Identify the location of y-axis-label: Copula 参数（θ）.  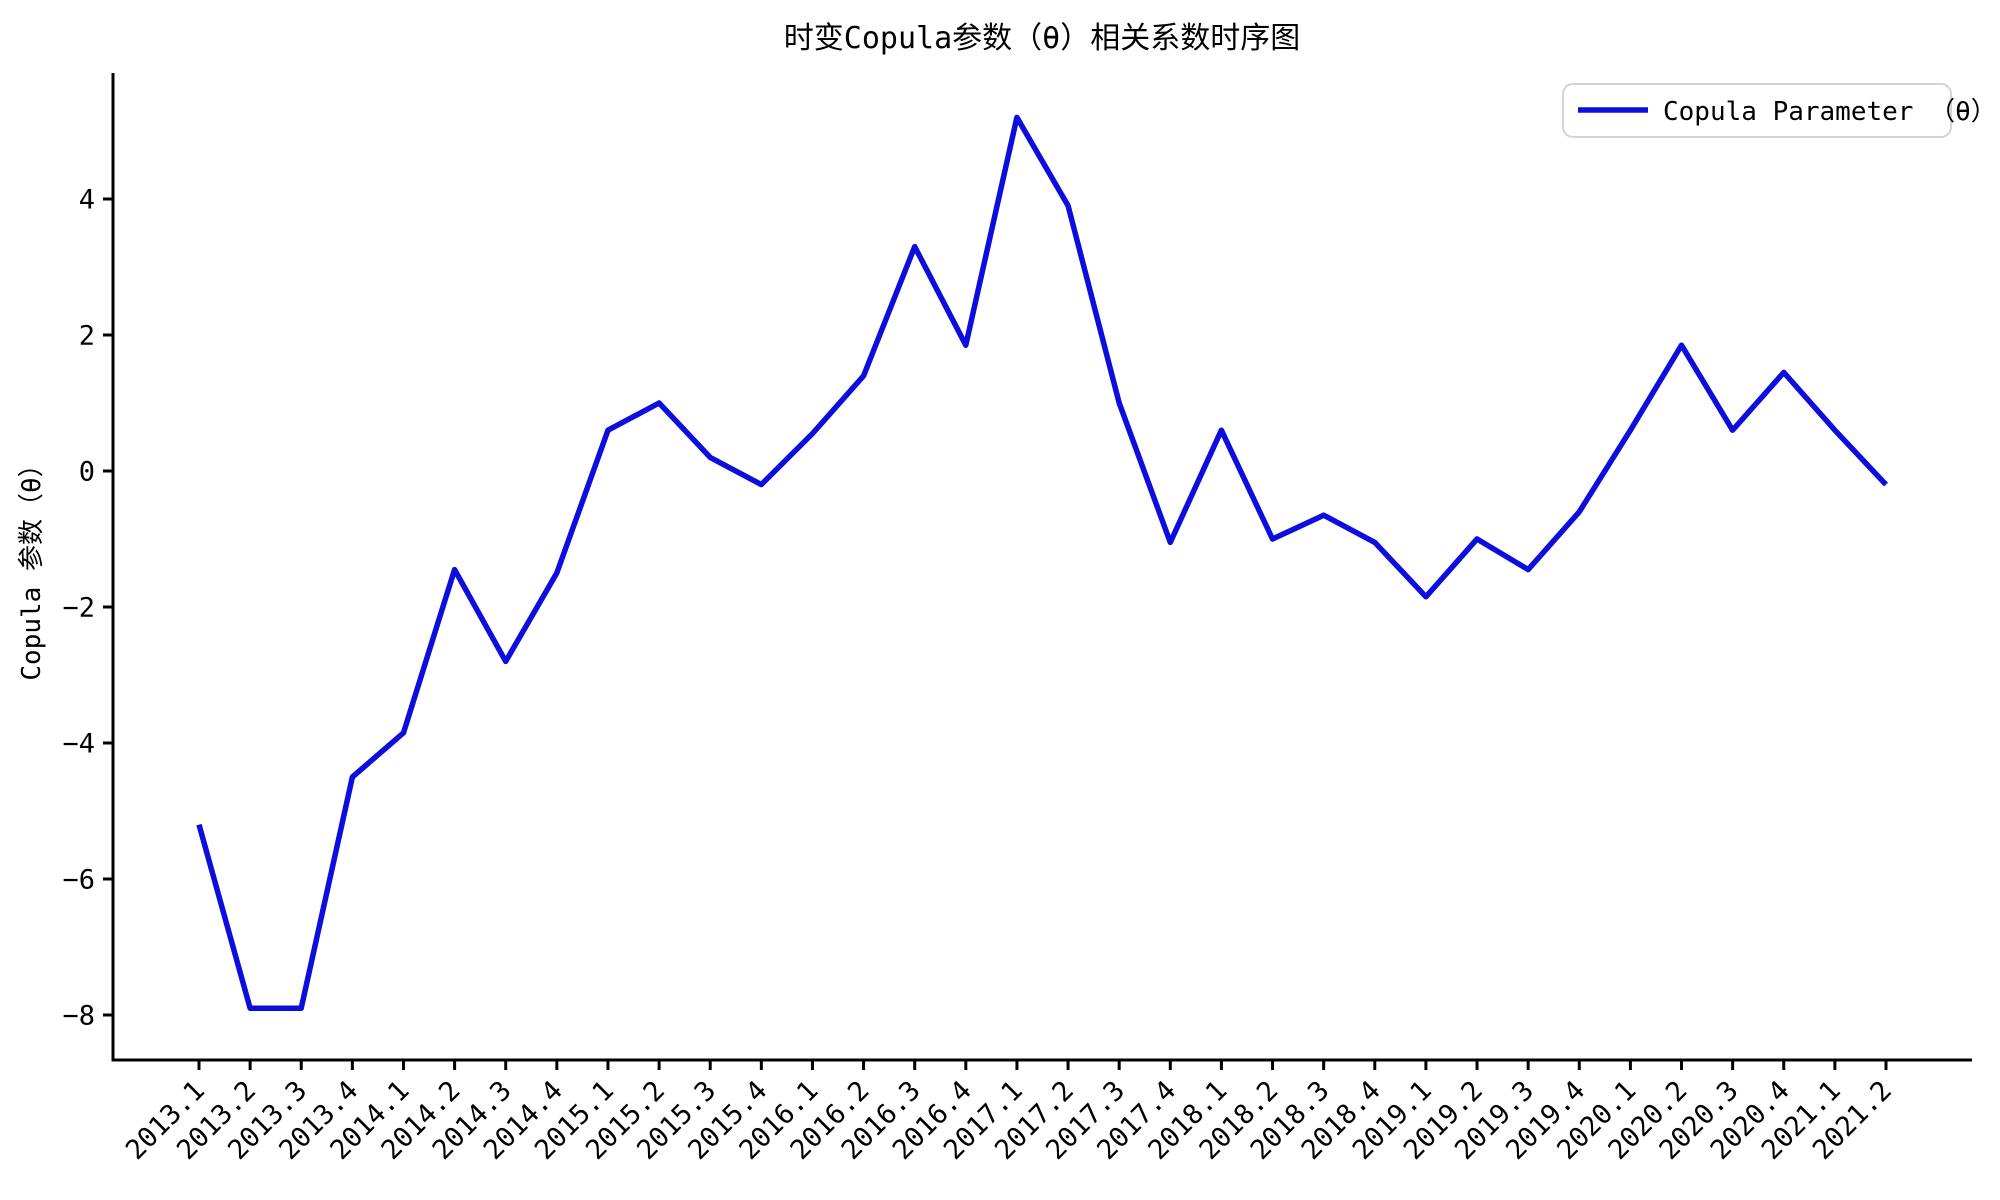
(32, 565).